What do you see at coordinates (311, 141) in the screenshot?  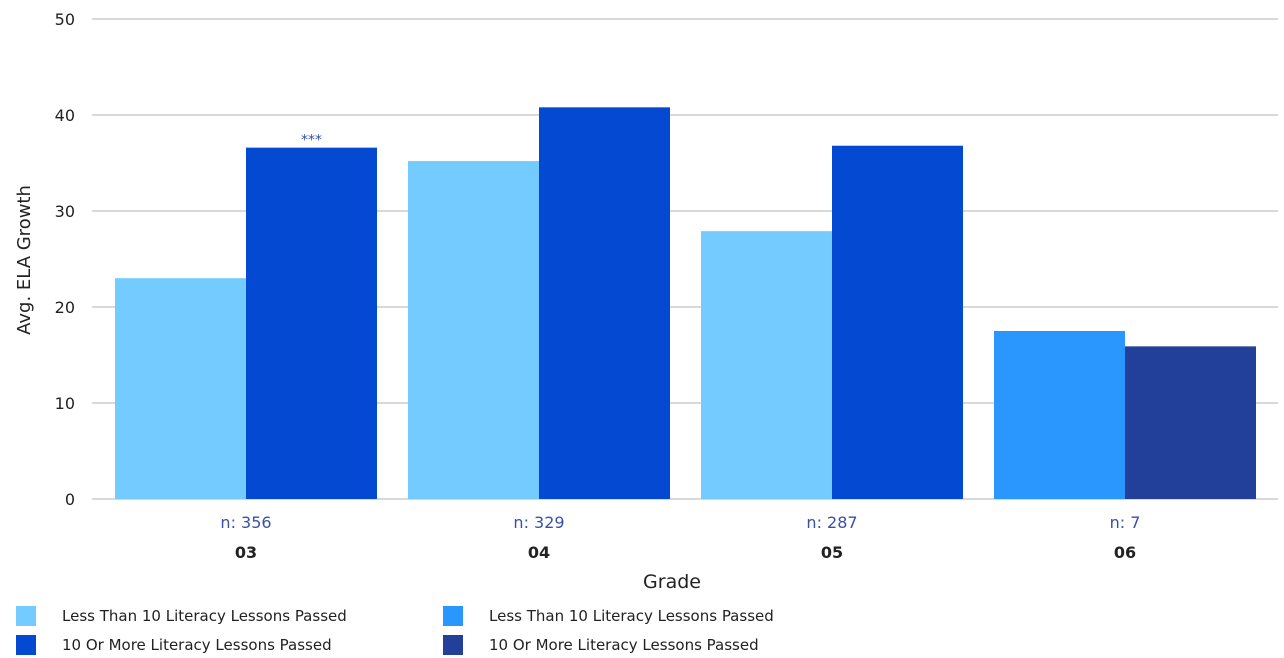 I see `significance-label: ***` at bounding box center [311, 141].